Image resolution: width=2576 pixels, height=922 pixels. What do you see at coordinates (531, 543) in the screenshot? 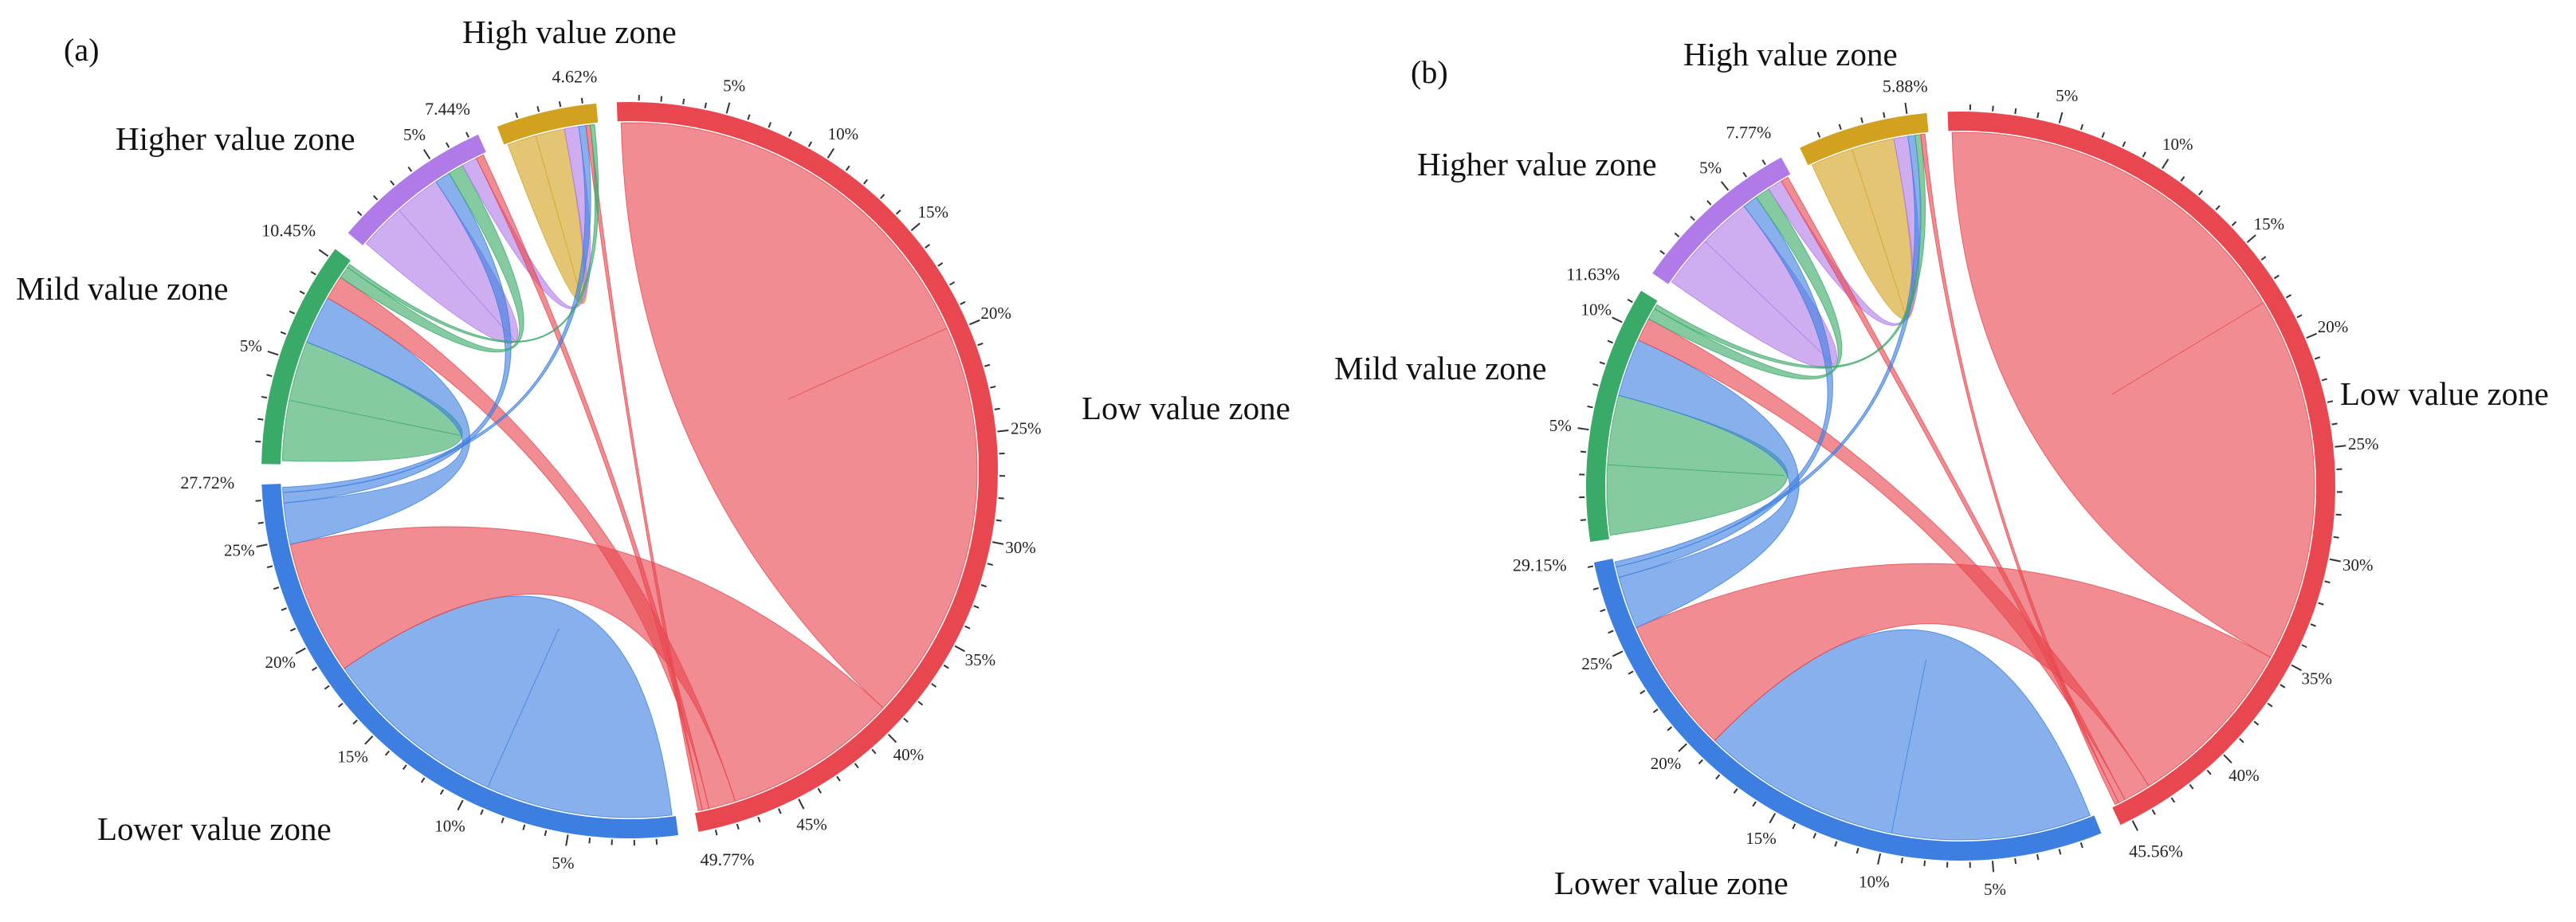
I see `ribbon-low-value-zone-to-mild-value-zone` at bounding box center [531, 543].